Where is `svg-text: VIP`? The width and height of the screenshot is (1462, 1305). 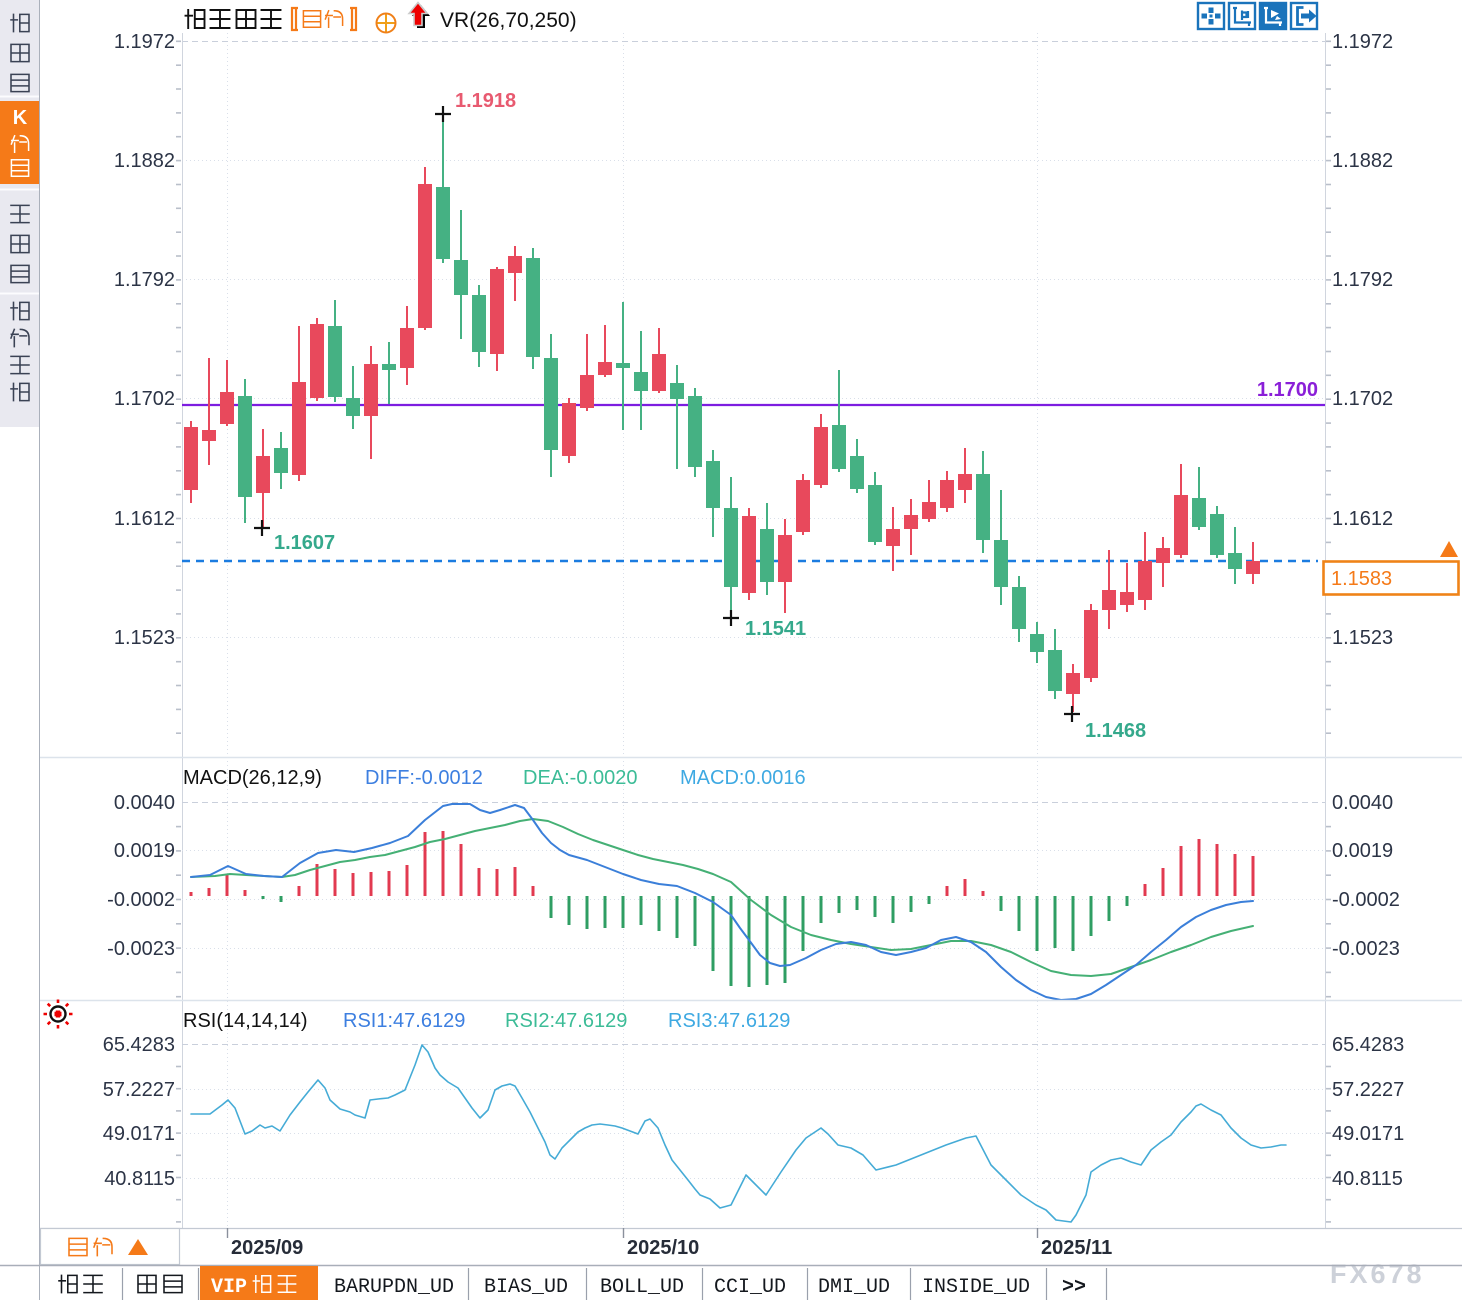 svg-text: VIP is located at coordinates (229, 1287).